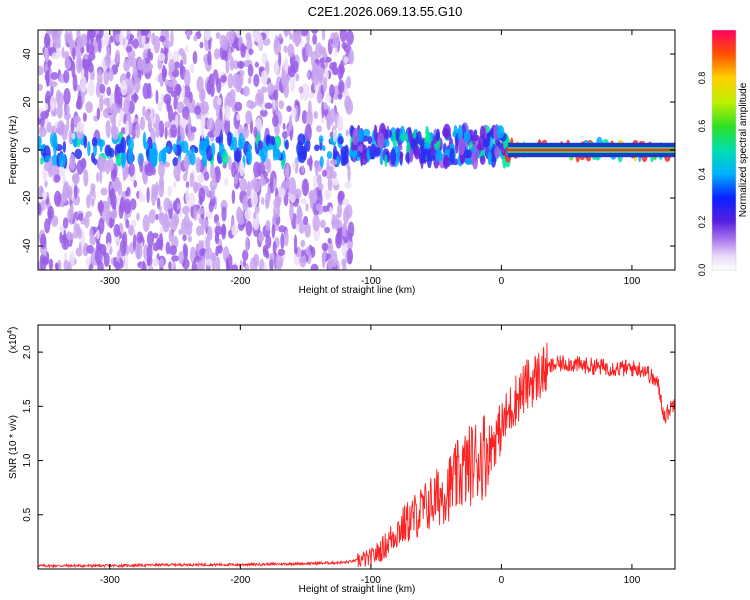 The image size is (750, 600). What do you see at coordinates (13, 340) in the screenshot?
I see `snr-scale-label: (x104)` at bounding box center [13, 340].